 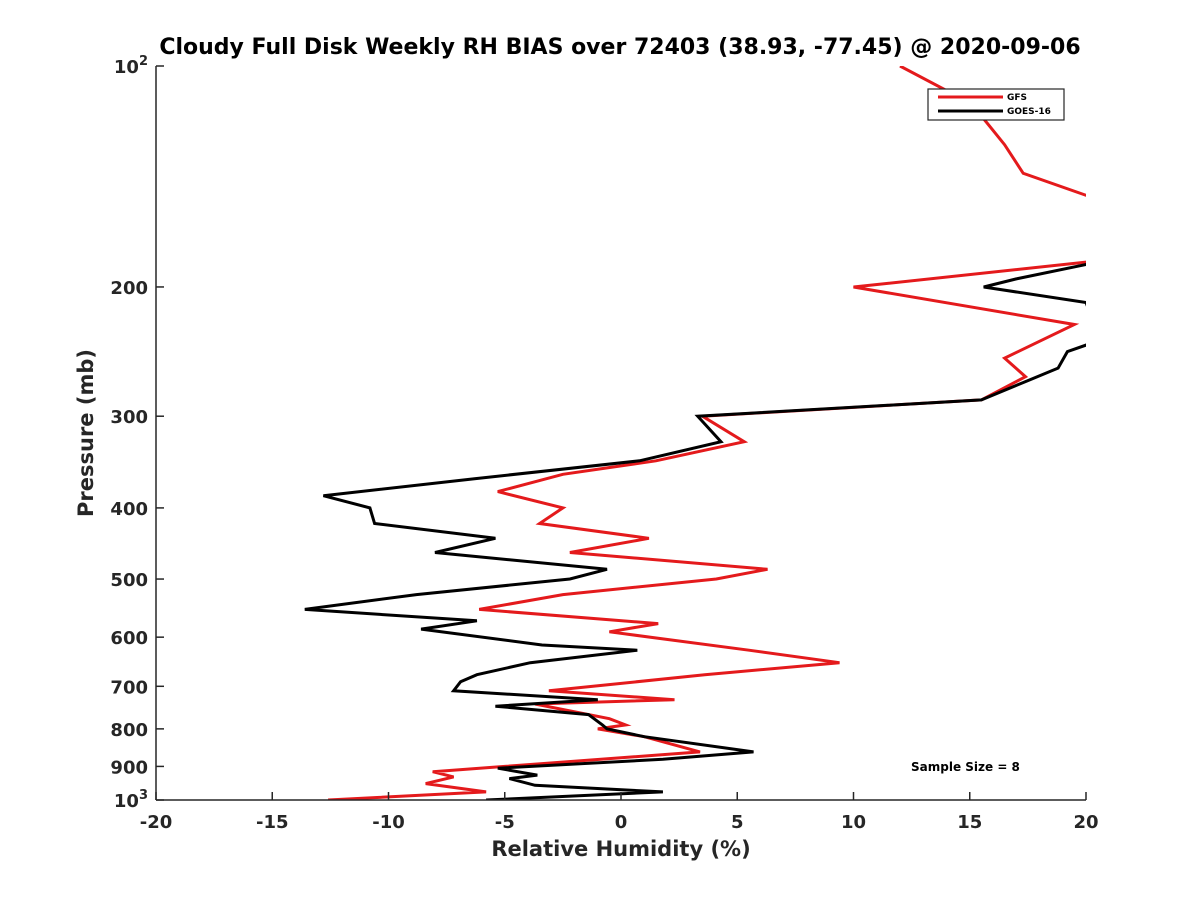 What do you see at coordinates (129, 509) in the screenshot?
I see `y-tick-label: 400` at bounding box center [129, 509].